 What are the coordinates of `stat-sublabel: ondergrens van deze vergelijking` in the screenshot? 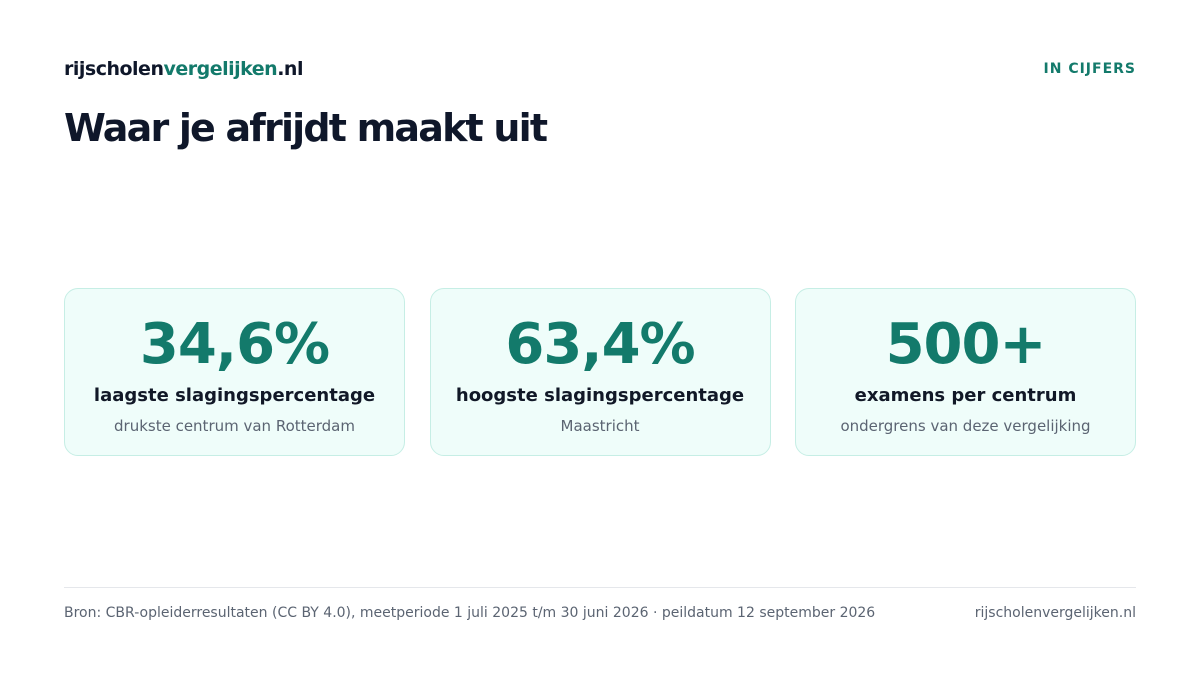 It's located at (965, 426).